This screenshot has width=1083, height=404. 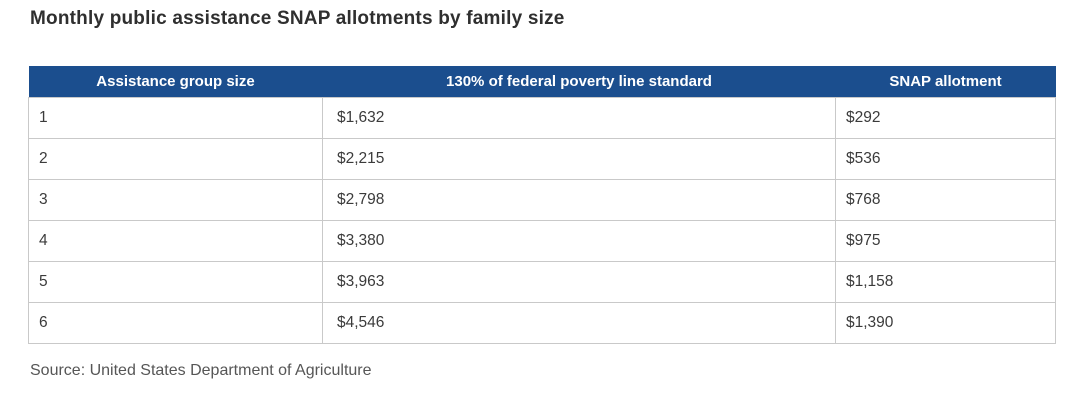 What do you see at coordinates (175, 323) in the screenshot?
I see `cell-group-size: 6` at bounding box center [175, 323].